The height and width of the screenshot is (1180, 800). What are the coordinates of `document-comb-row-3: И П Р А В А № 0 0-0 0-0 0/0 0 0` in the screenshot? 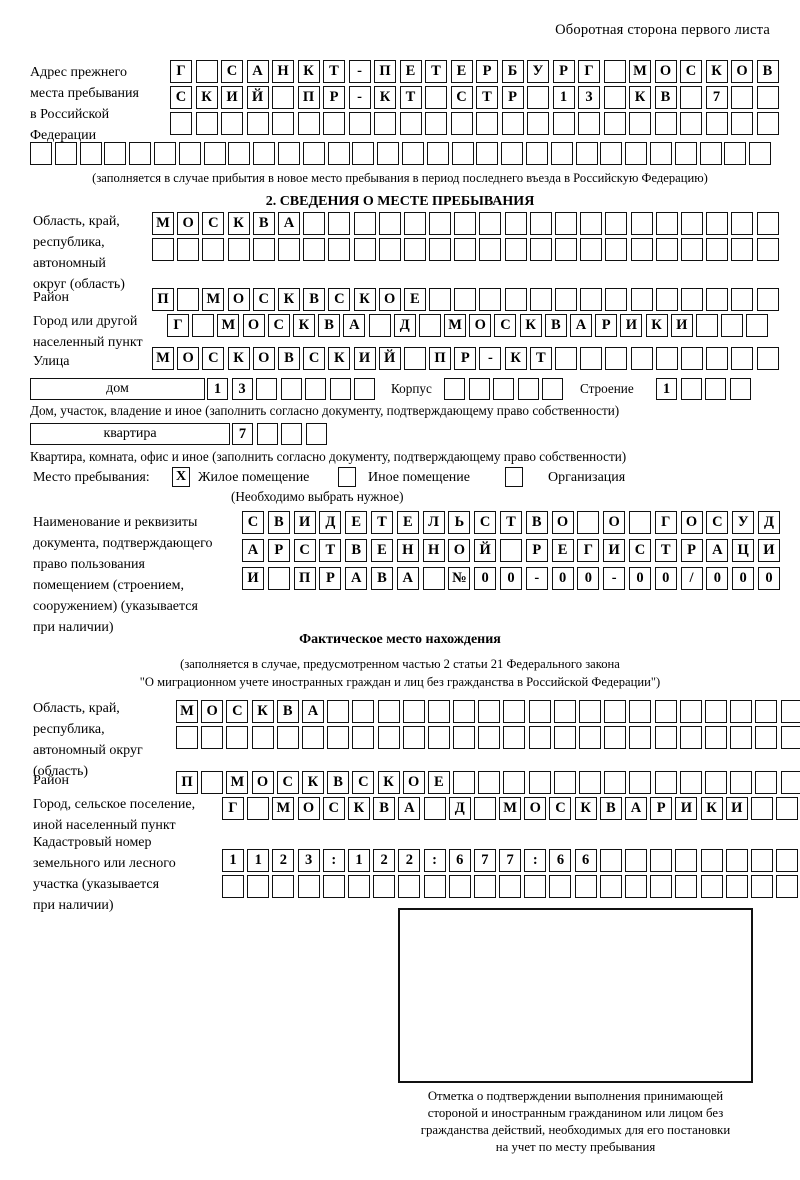 It's located at (511, 578).